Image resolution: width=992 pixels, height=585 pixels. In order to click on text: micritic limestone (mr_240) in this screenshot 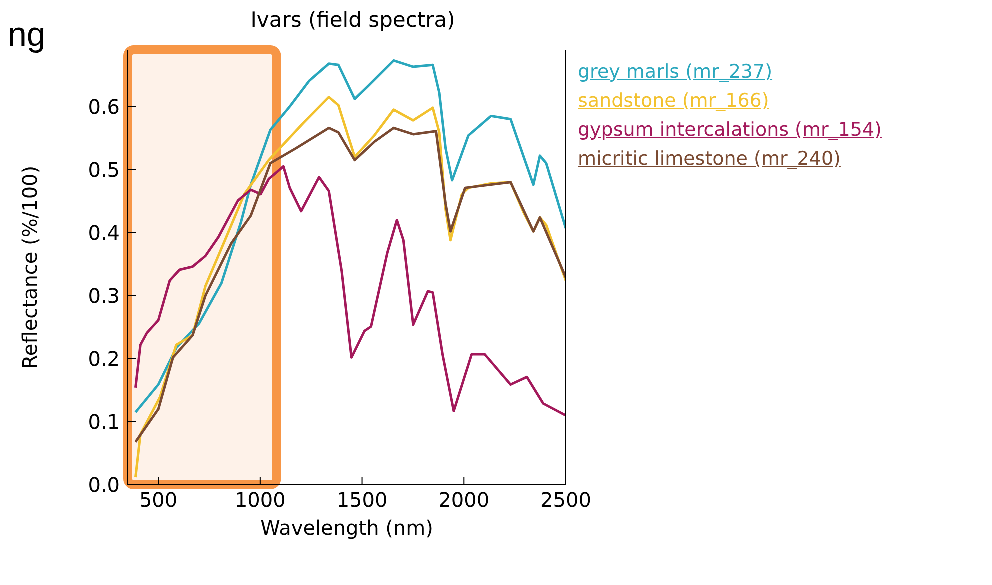, I will do `click(710, 159)`.